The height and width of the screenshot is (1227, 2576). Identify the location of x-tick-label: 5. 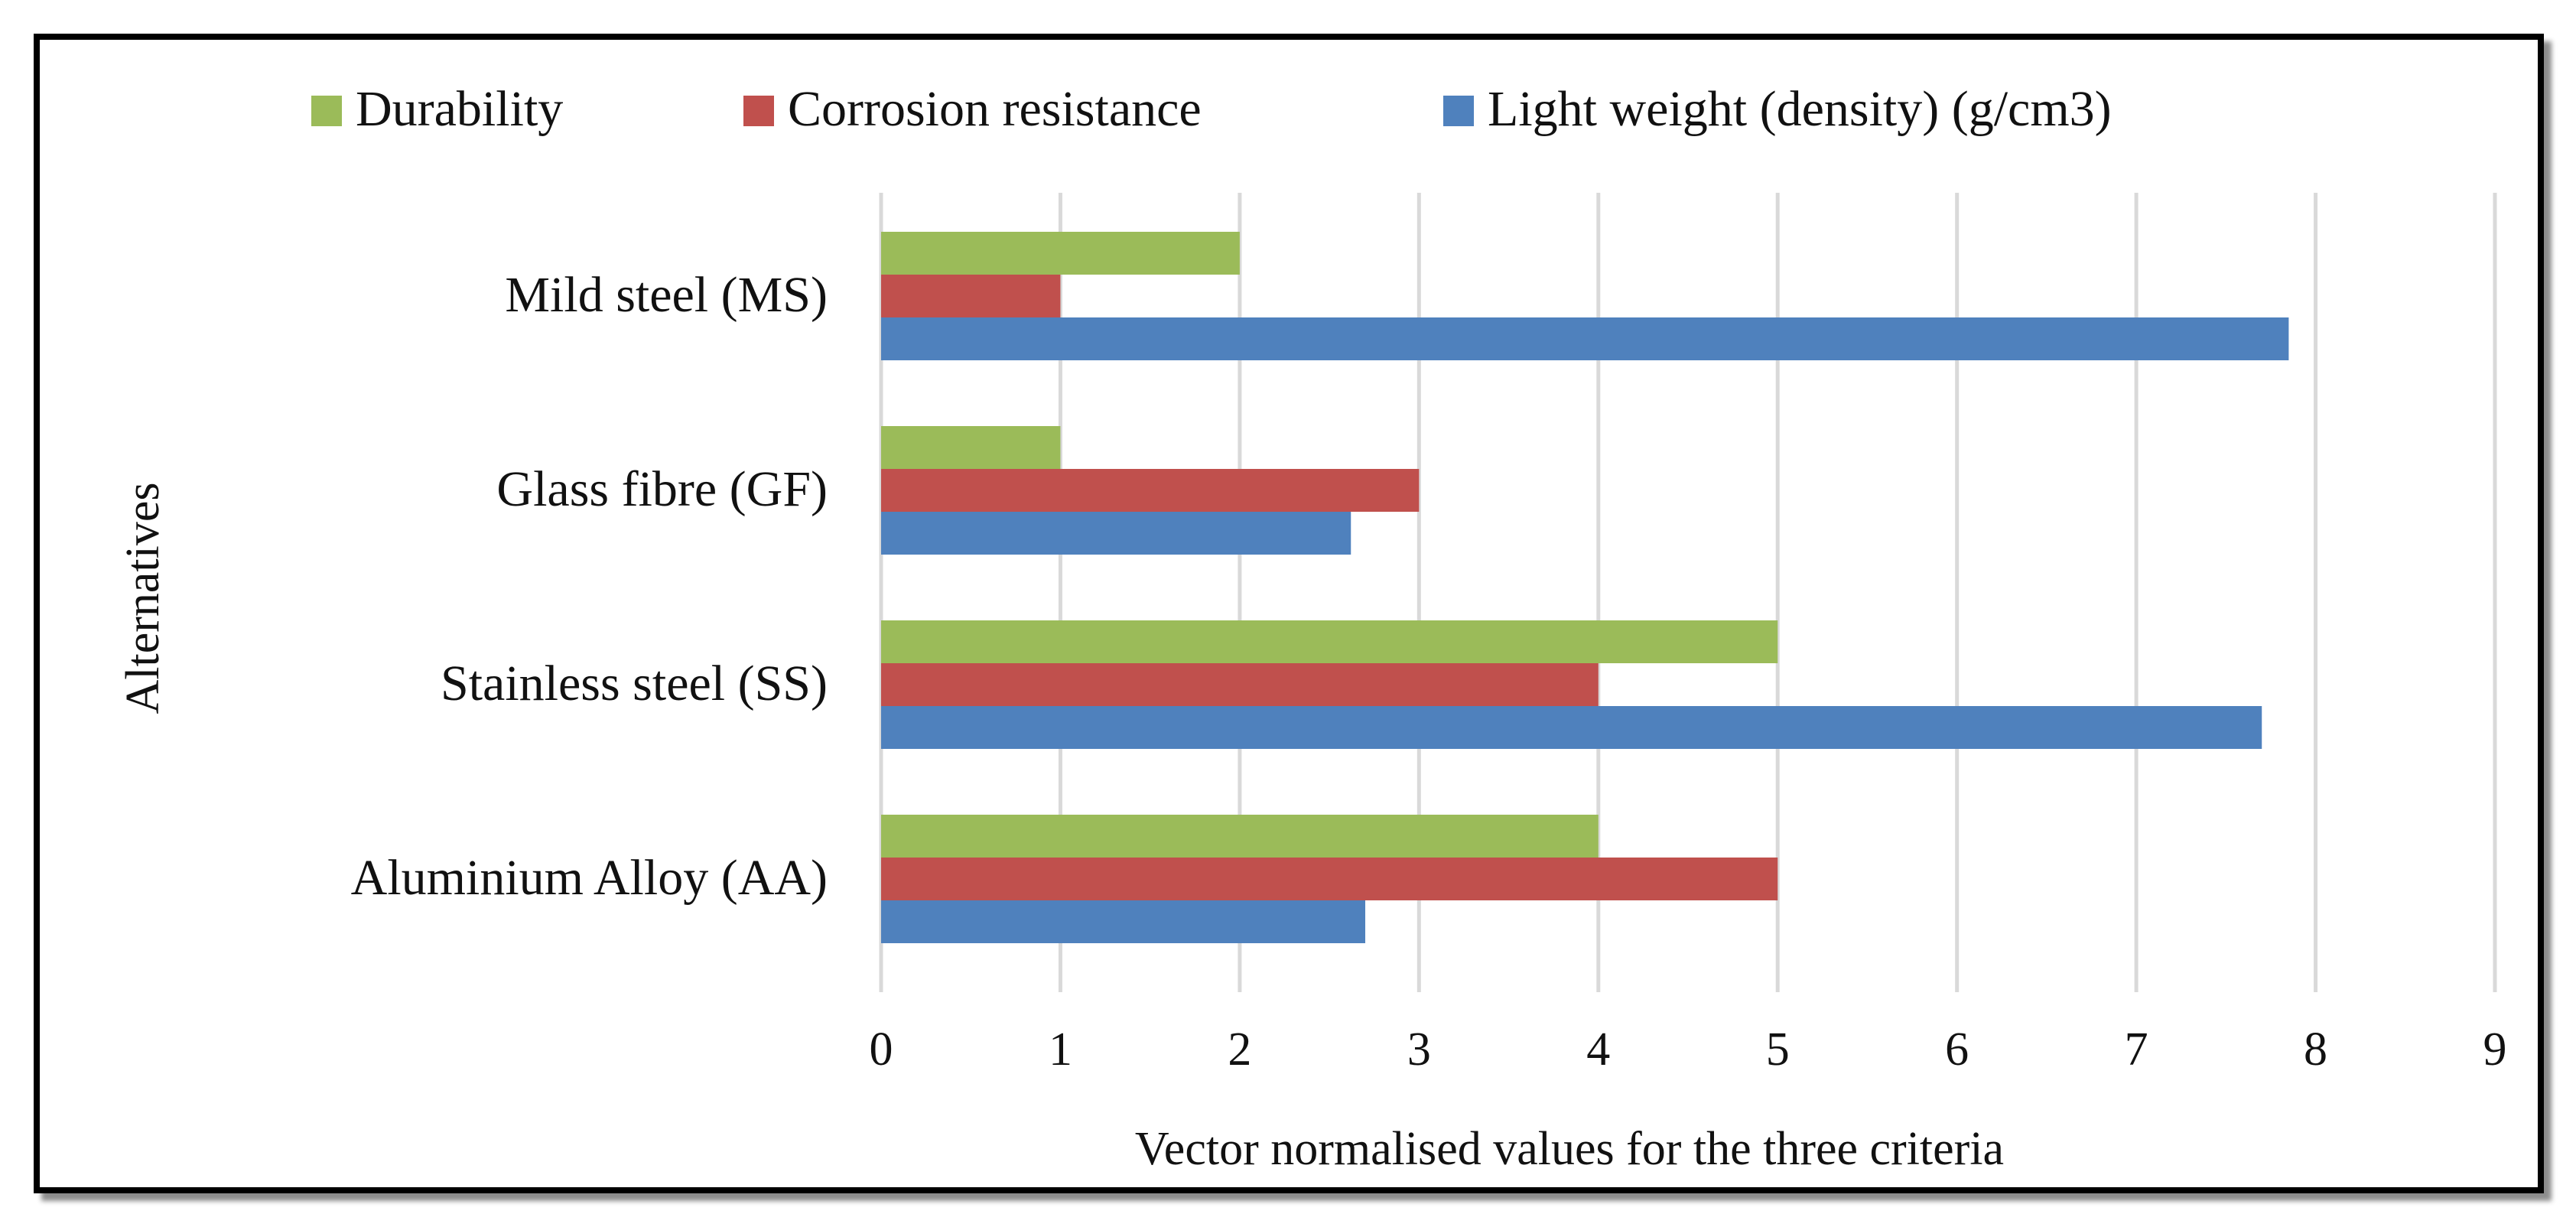
(1778, 1050).